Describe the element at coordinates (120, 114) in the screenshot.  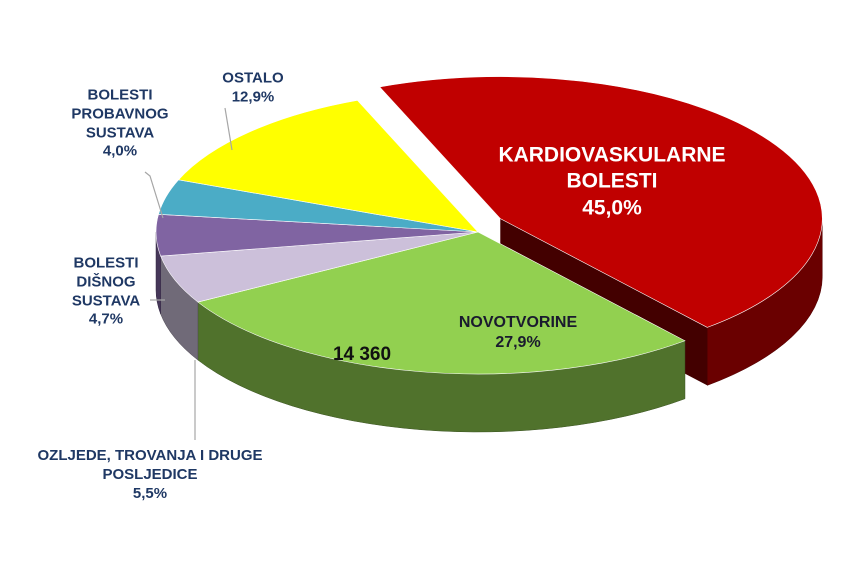
I see `category-label: BOLESTI PROBAVNOG SUSTAVA` at that location.